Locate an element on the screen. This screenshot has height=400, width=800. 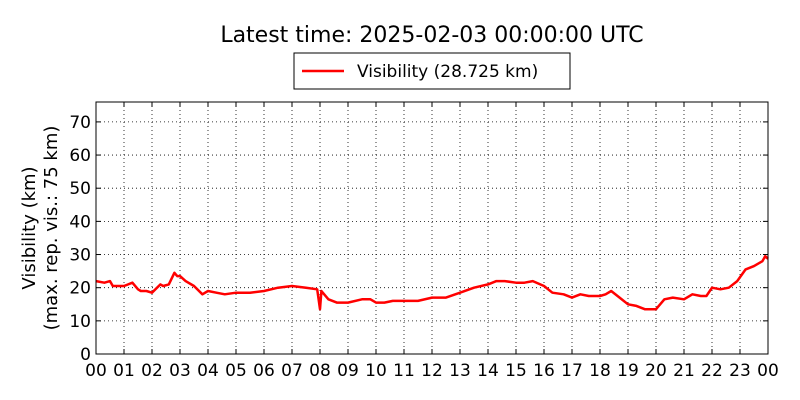
x-tick-label: 23 is located at coordinates (740, 371).